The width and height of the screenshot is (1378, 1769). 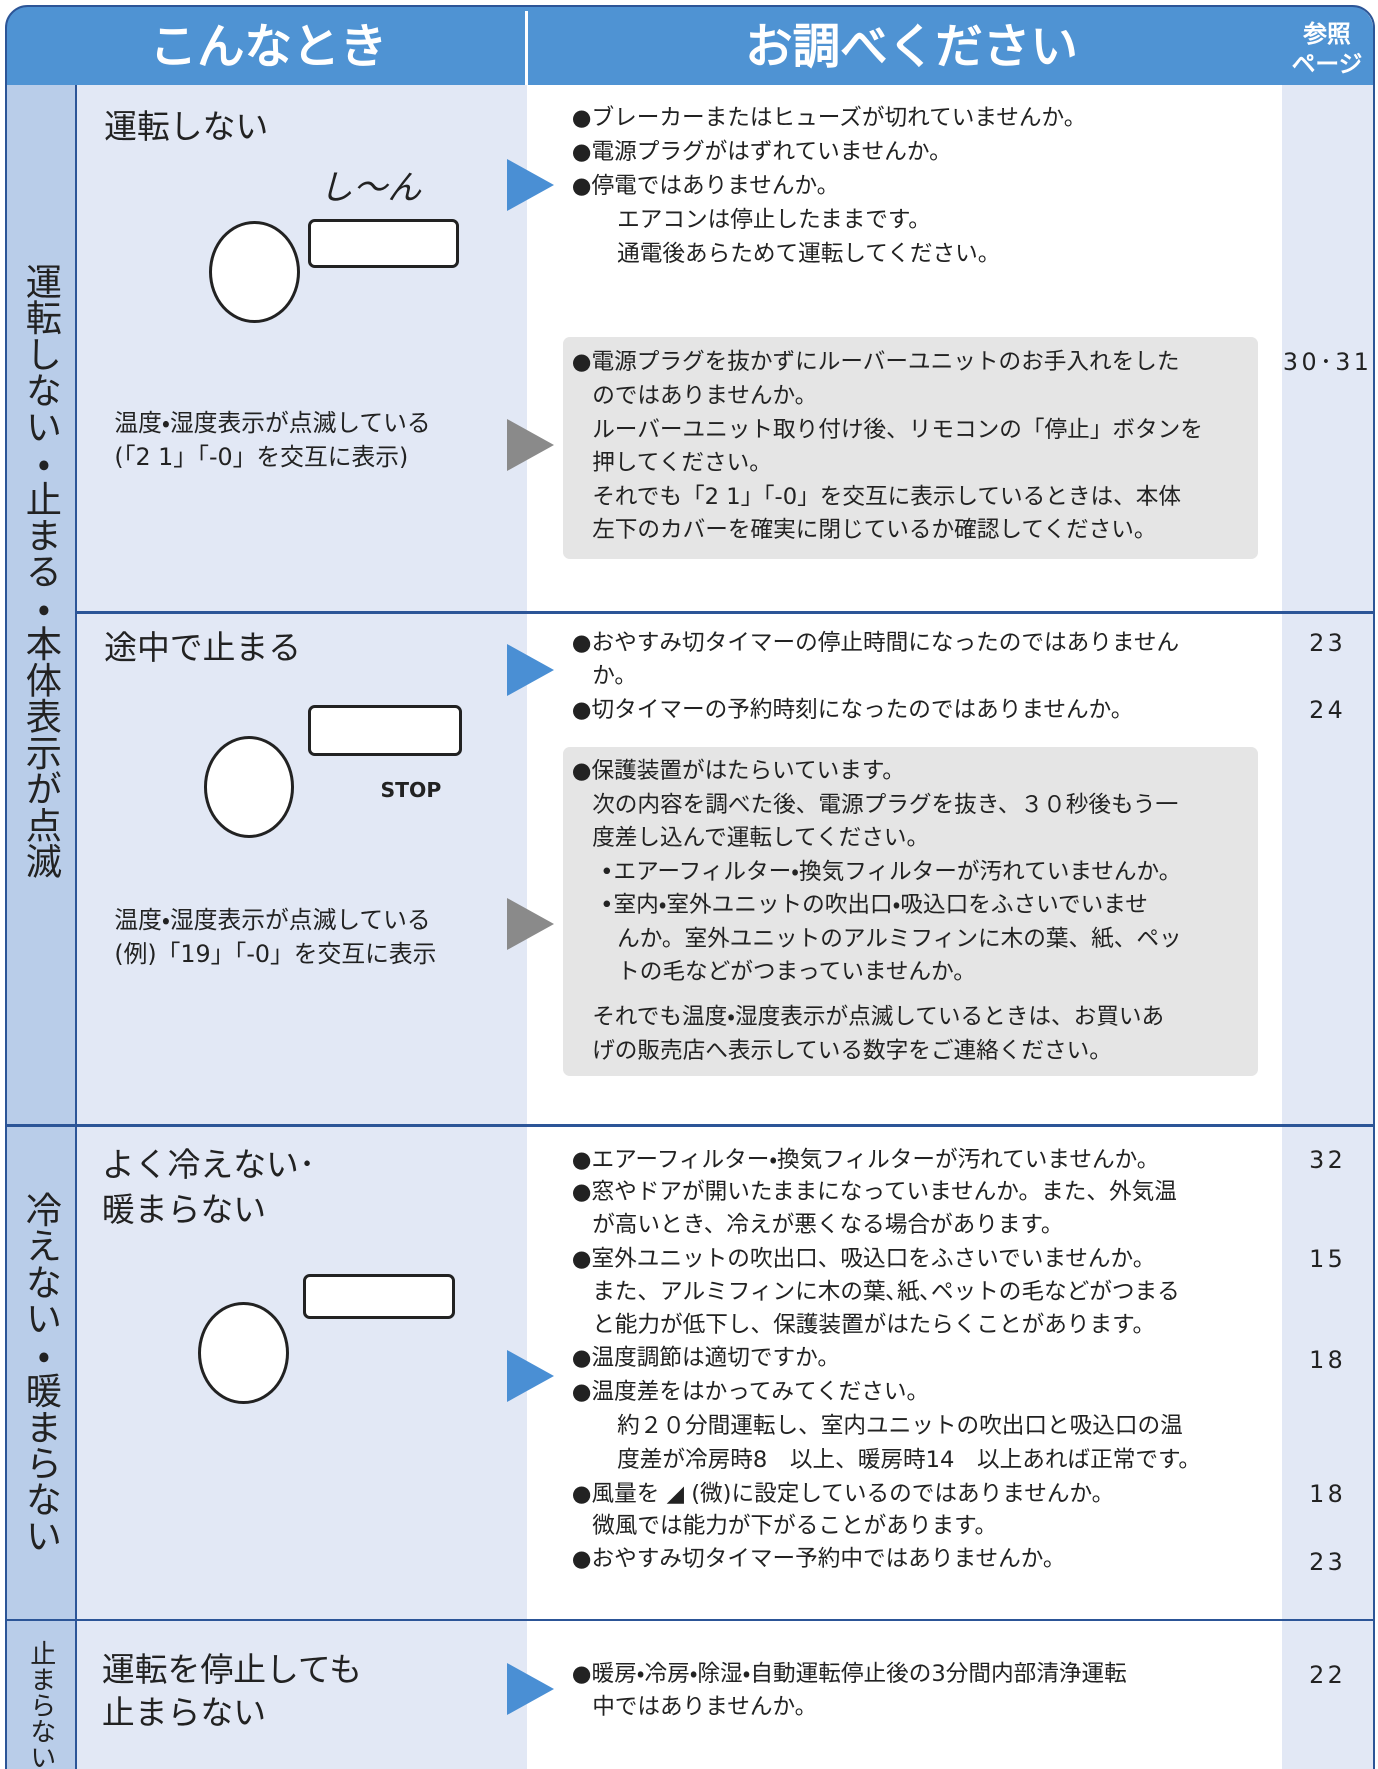 What do you see at coordinates (40, 926) in the screenshot?
I see `group-column` at bounding box center [40, 926].